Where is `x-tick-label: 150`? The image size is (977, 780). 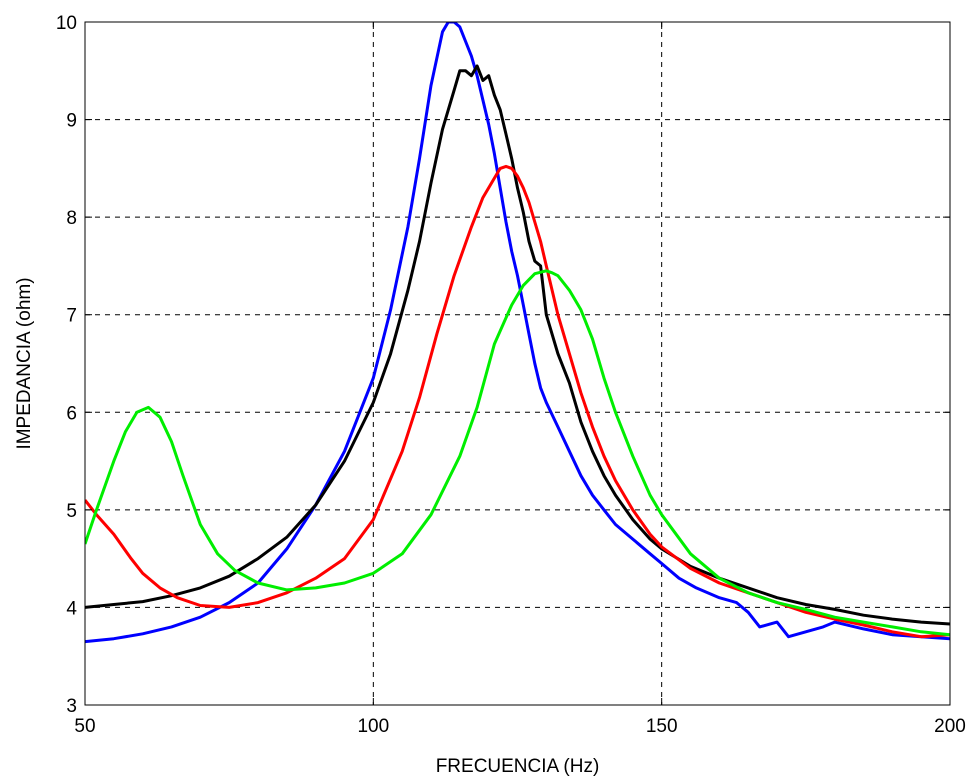
x-tick-label: 150 is located at coordinates (662, 726).